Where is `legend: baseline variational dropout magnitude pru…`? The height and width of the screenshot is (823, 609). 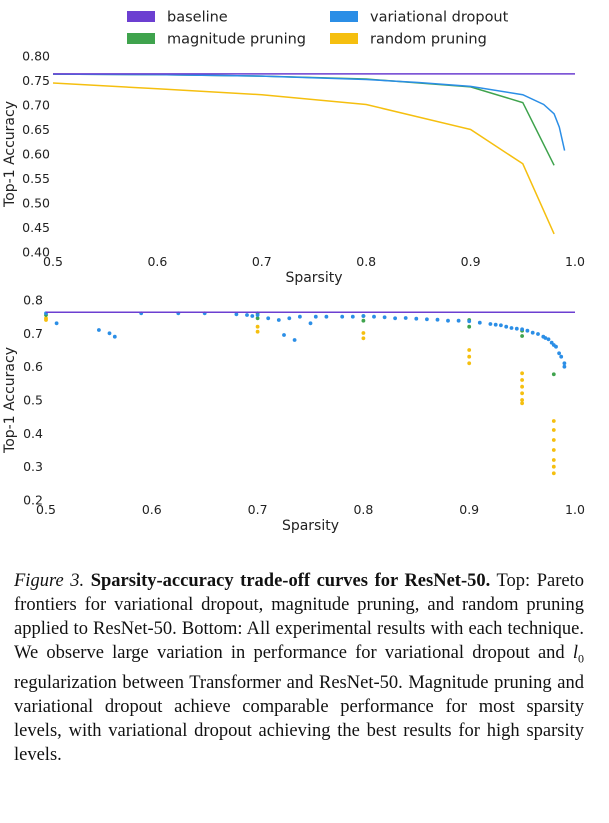 legend: baseline variational dropout magnitude pru… is located at coordinates (318, 29).